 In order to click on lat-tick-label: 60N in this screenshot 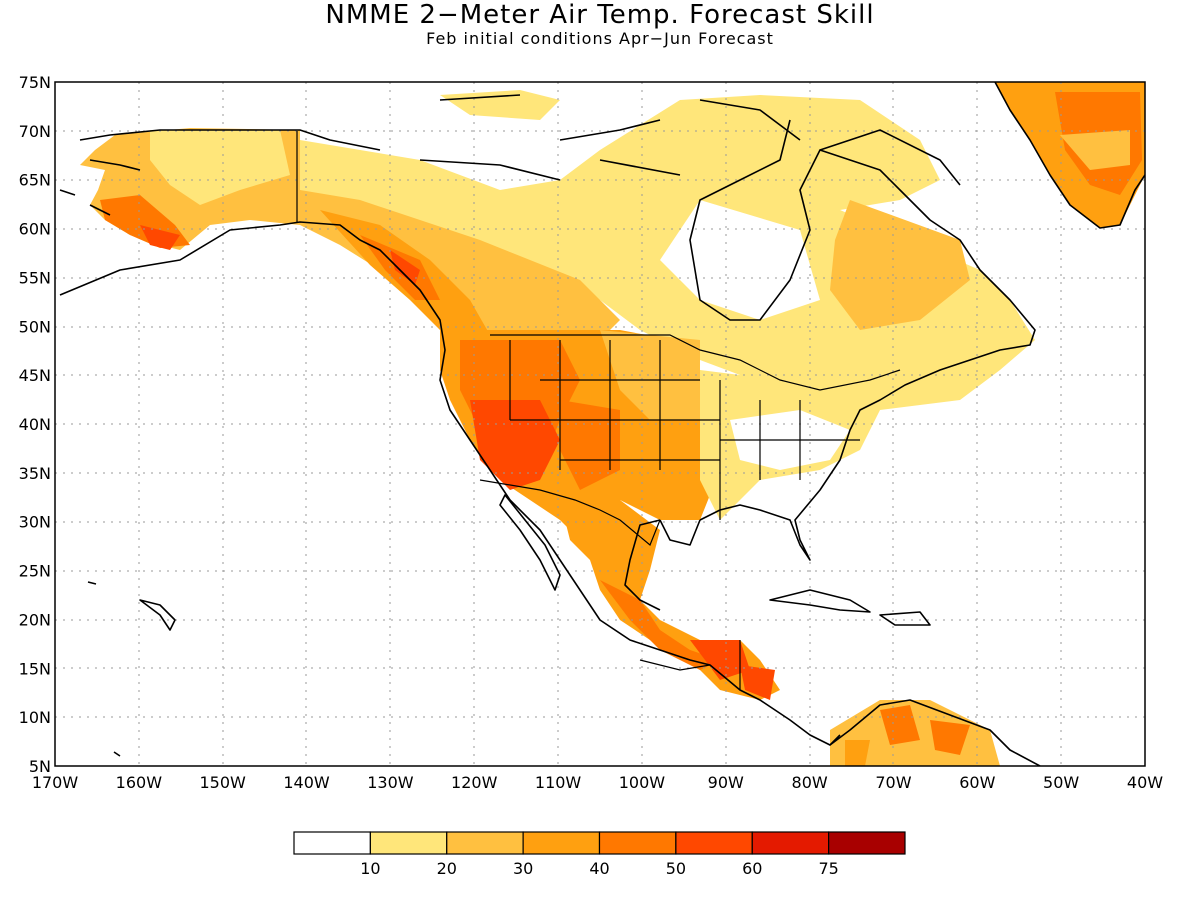, I will do `click(35, 229)`.